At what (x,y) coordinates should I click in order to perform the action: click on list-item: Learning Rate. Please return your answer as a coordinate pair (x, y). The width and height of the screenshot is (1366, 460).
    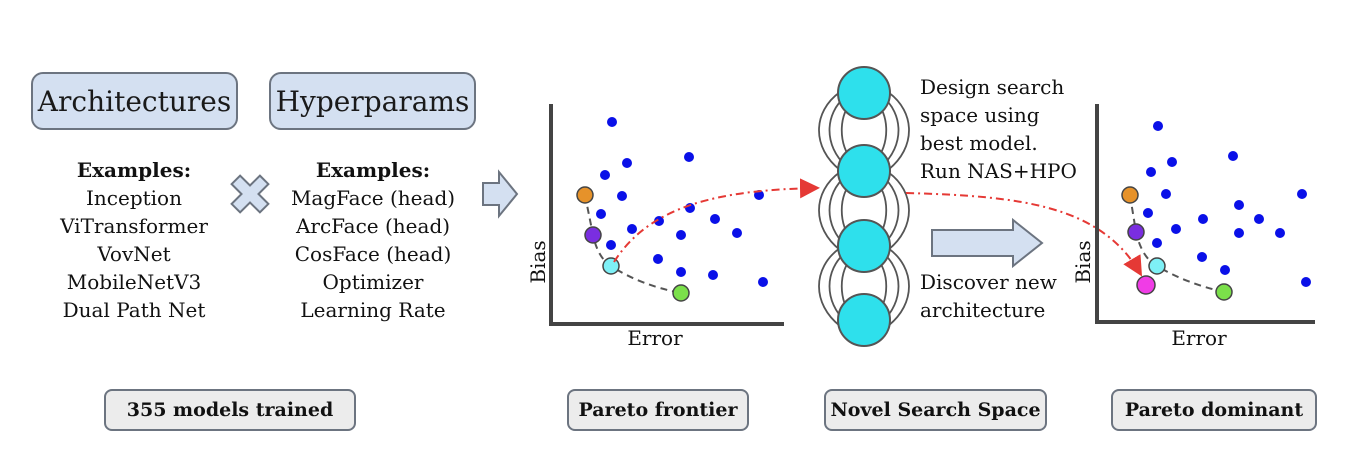
    Looking at the image, I should click on (373, 310).